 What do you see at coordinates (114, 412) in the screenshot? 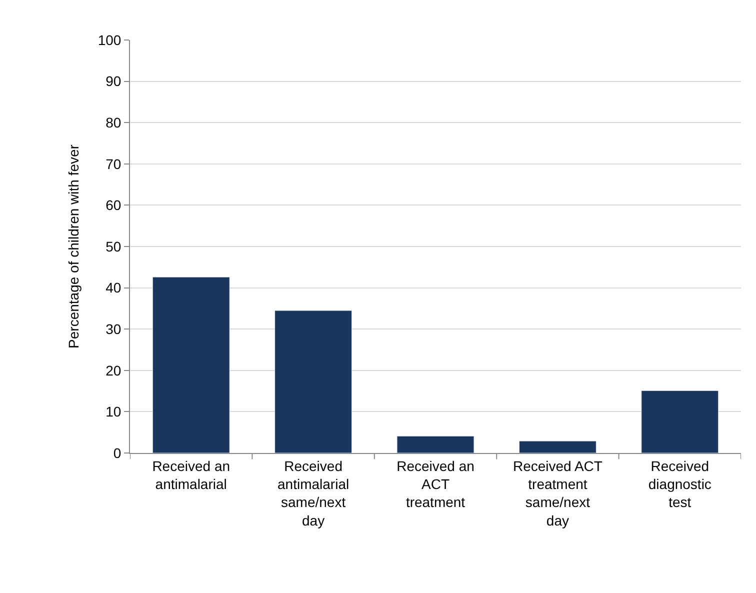
I see `y-tick-label: 10` at bounding box center [114, 412].